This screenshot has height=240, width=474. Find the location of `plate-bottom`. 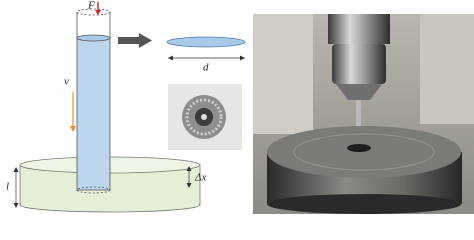

plate-bottom is located at coordinates (364, 204).